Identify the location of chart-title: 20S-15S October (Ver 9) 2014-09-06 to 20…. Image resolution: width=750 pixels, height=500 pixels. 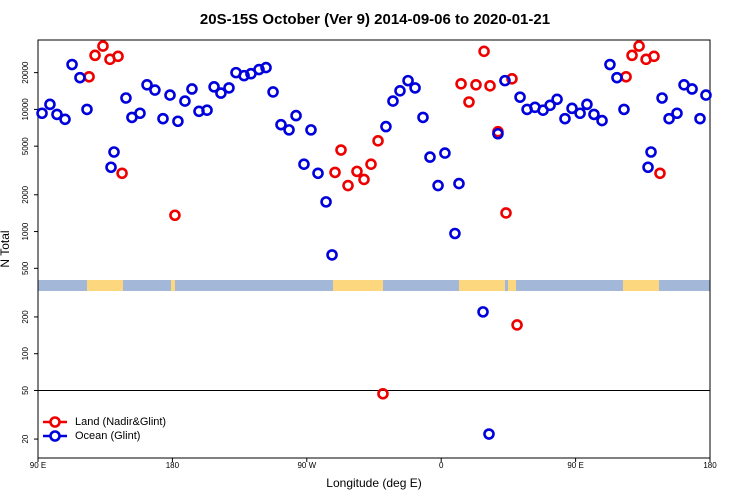
(375, 19).